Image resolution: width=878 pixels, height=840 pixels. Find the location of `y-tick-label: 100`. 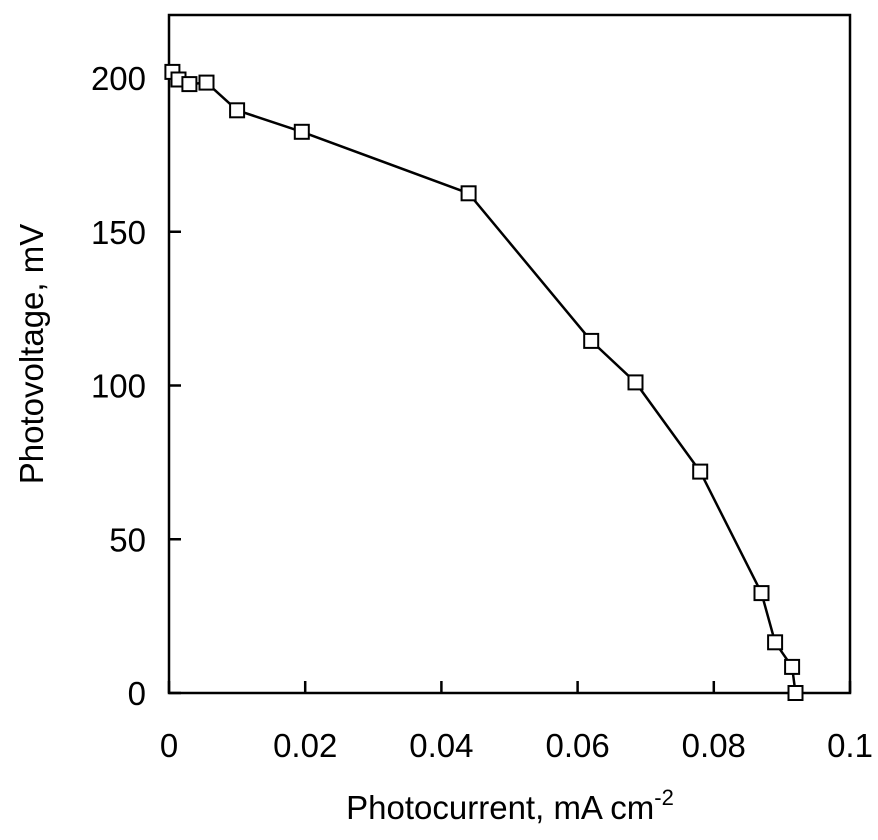

y-tick-label: 100 is located at coordinates (118, 386).